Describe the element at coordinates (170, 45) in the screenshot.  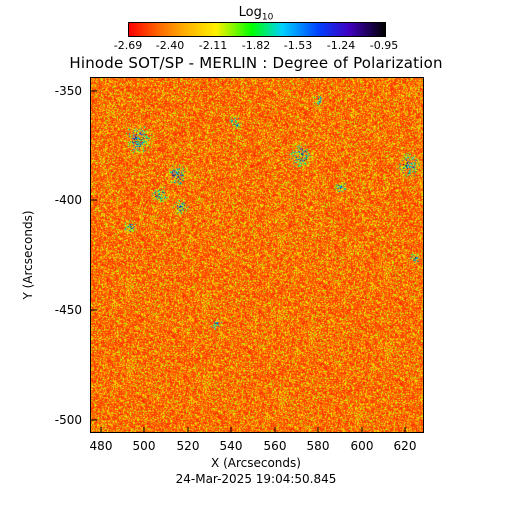
I see `colorbar-tick: -2.40` at that location.